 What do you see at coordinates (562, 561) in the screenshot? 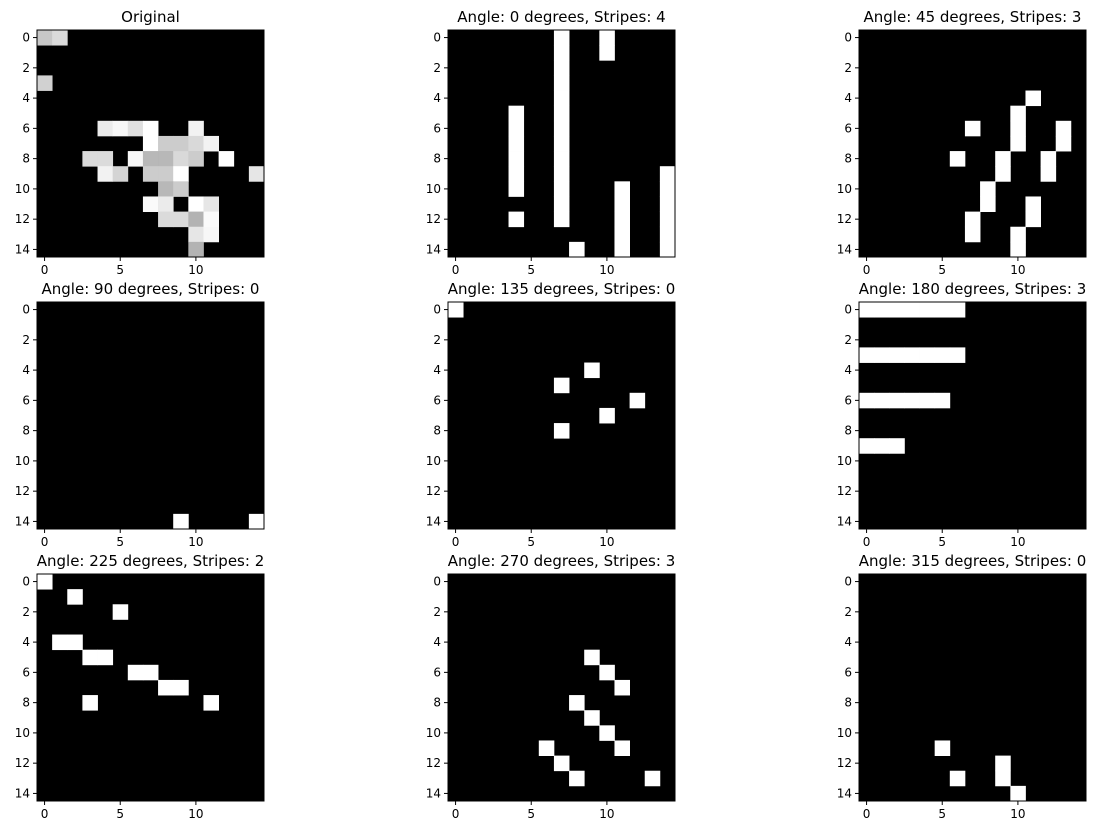
I see `panel-title: Angle: 270 degrees, Stripes: 3` at bounding box center [562, 561].